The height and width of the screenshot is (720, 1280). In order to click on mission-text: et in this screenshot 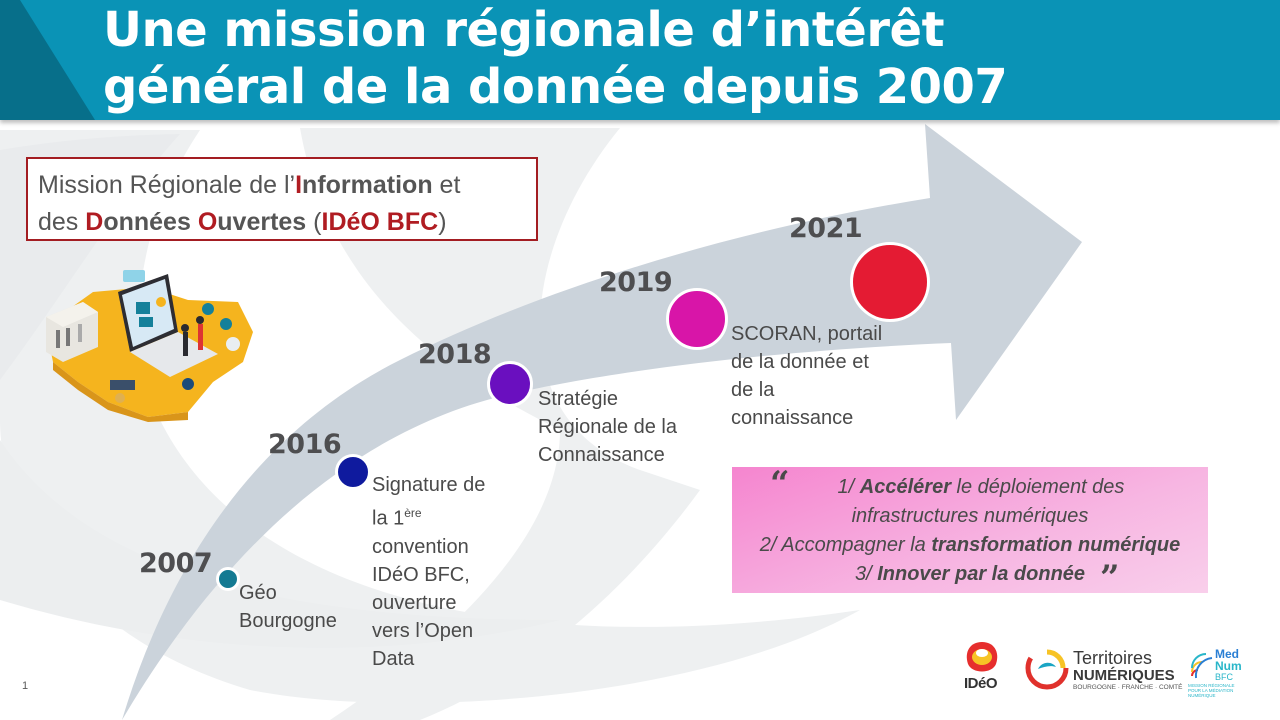, I will do `click(446, 185)`.